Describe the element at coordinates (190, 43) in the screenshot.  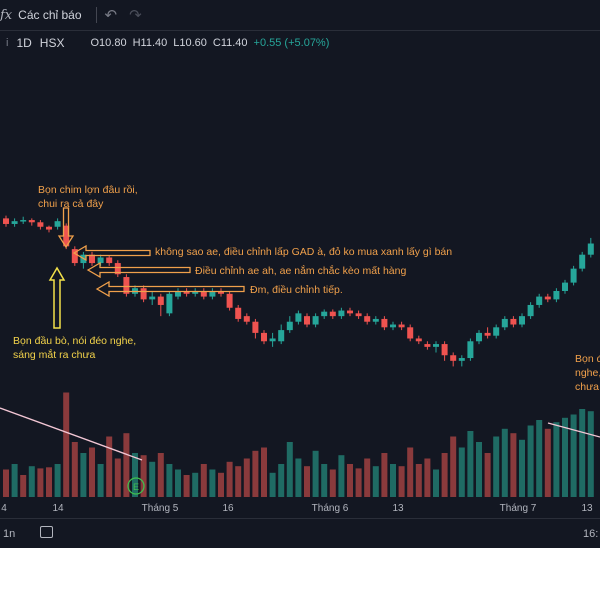
I see `low-value: L10.60` at that location.